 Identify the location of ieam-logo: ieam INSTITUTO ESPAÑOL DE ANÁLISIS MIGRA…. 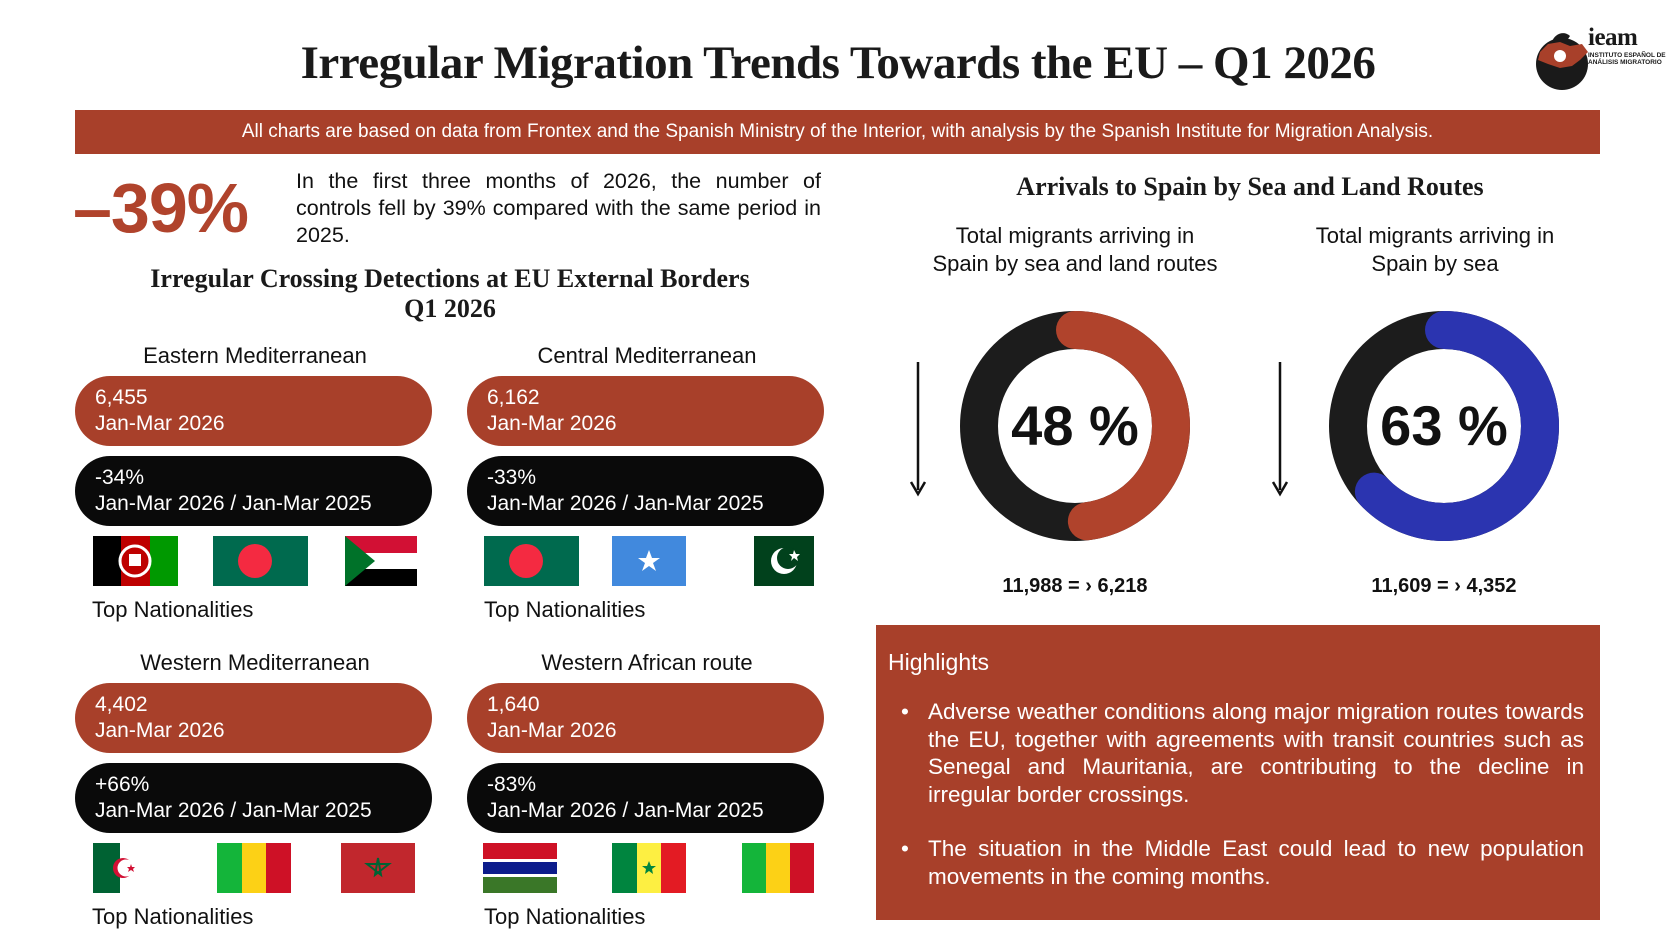
(1598, 57).